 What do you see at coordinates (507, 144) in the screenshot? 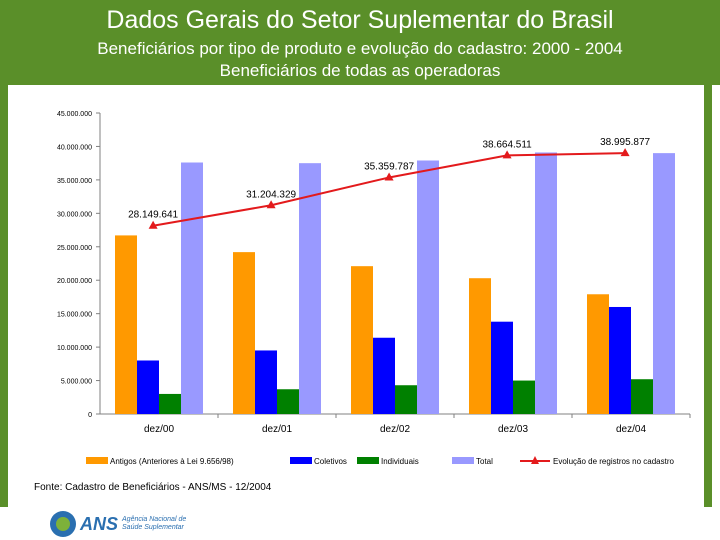
I see `data-label: 38.664.511` at bounding box center [507, 144].